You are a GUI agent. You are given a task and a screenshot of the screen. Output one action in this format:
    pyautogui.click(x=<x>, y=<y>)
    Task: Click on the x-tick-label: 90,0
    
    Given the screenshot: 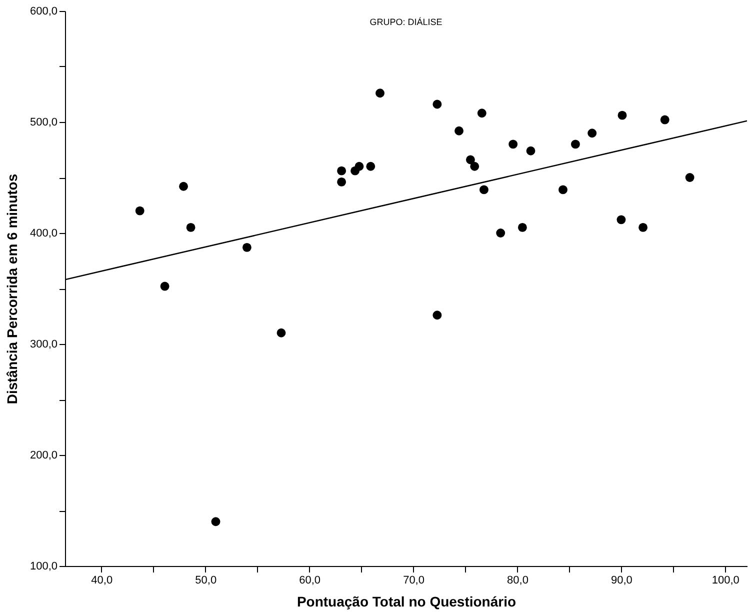 What is the action you would take?
    pyautogui.click(x=621, y=580)
    